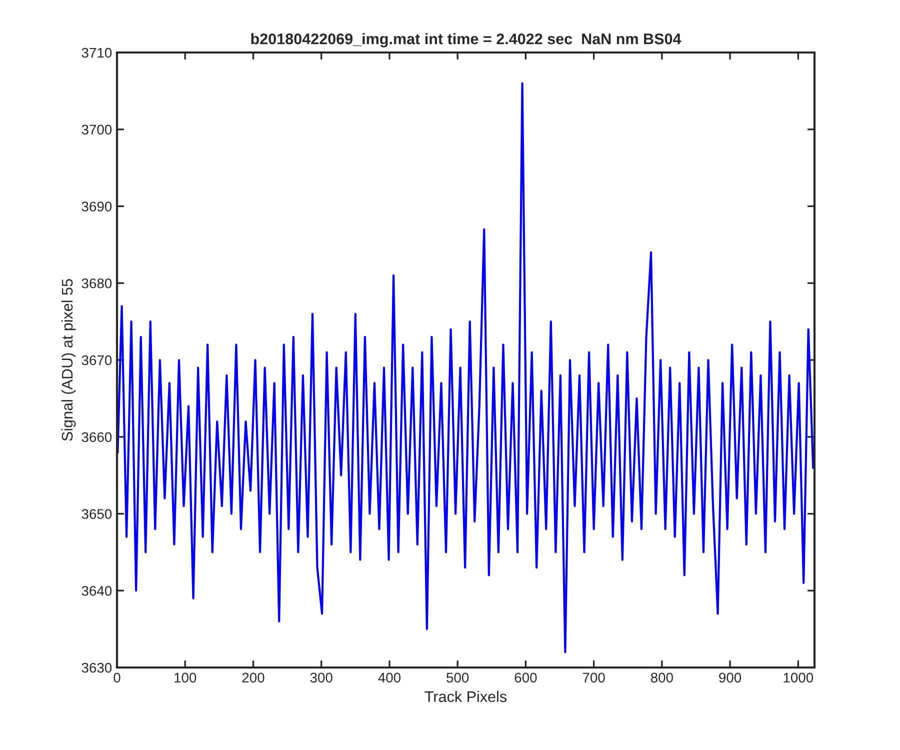 Image resolution: width=900 pixels, height=750 pixels. What do you see at coordinates (466, 40) in the screenshot?
I see `chart-title: b20180422069_img.mat int time = 2.4022 sec NaN nm BS04` at bounding box center [466, 40].